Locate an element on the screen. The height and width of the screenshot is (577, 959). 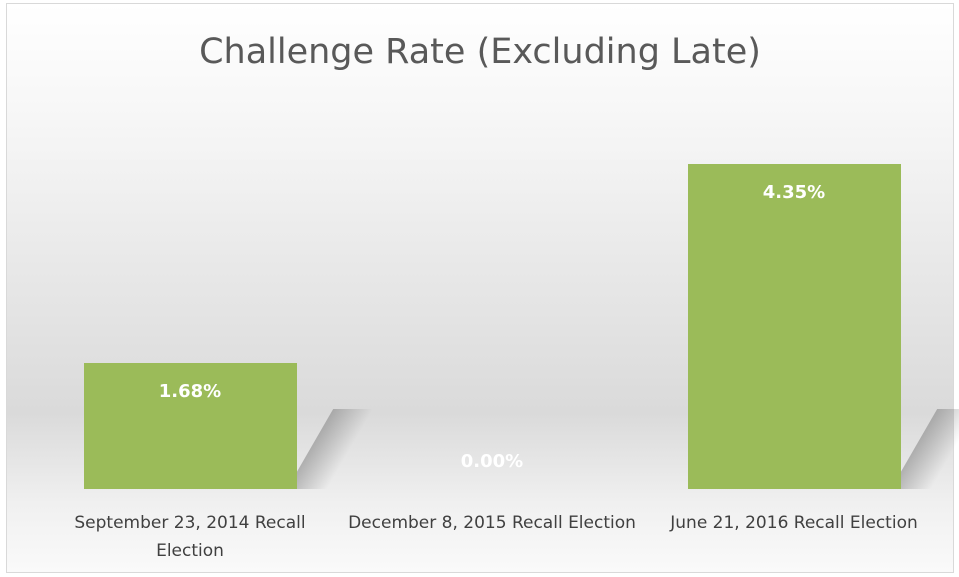
x-tick-label: June 21, 2016 Recall Election is located at coordinates (794, 523).